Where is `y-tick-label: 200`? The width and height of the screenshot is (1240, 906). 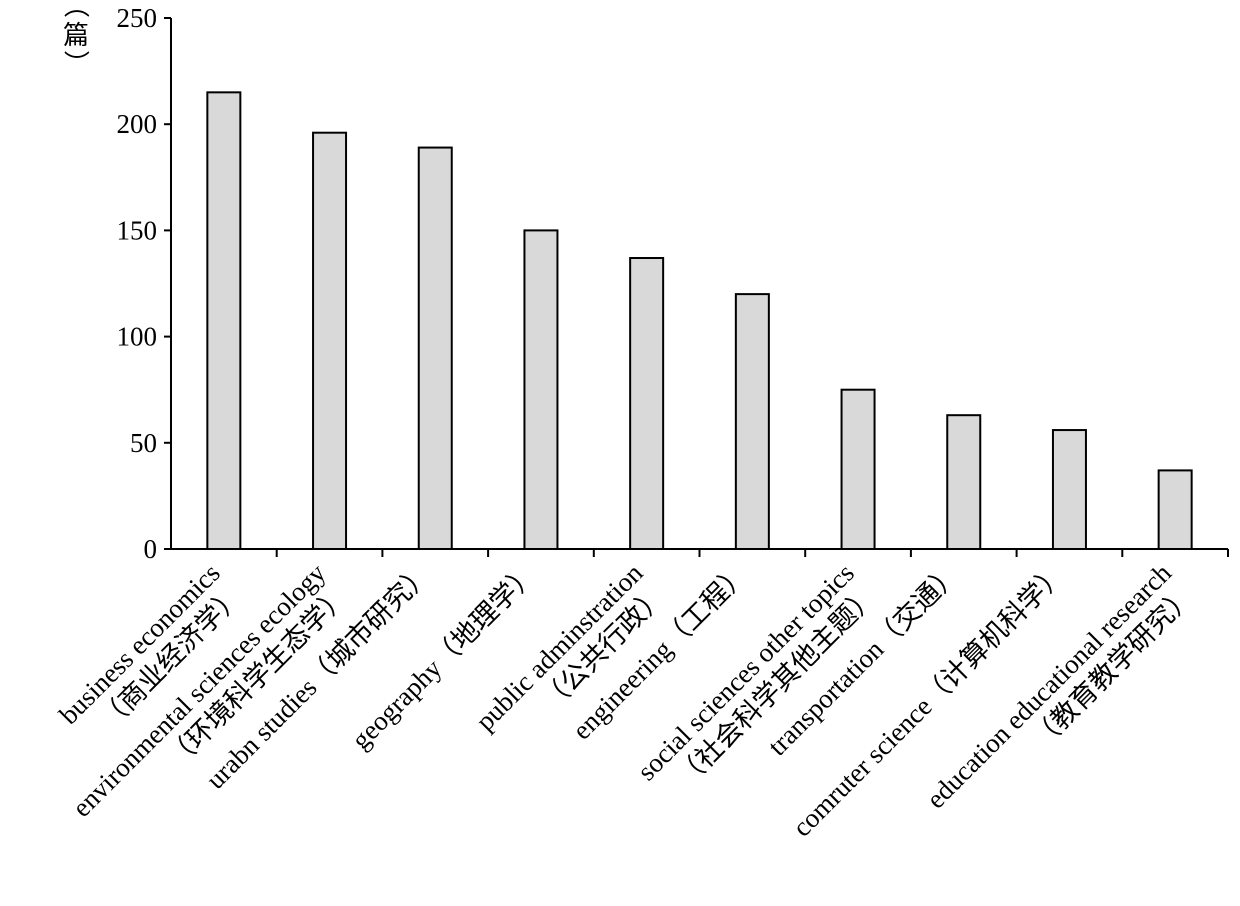
y-tick-label: 200 is located at coordinates (137, 124).